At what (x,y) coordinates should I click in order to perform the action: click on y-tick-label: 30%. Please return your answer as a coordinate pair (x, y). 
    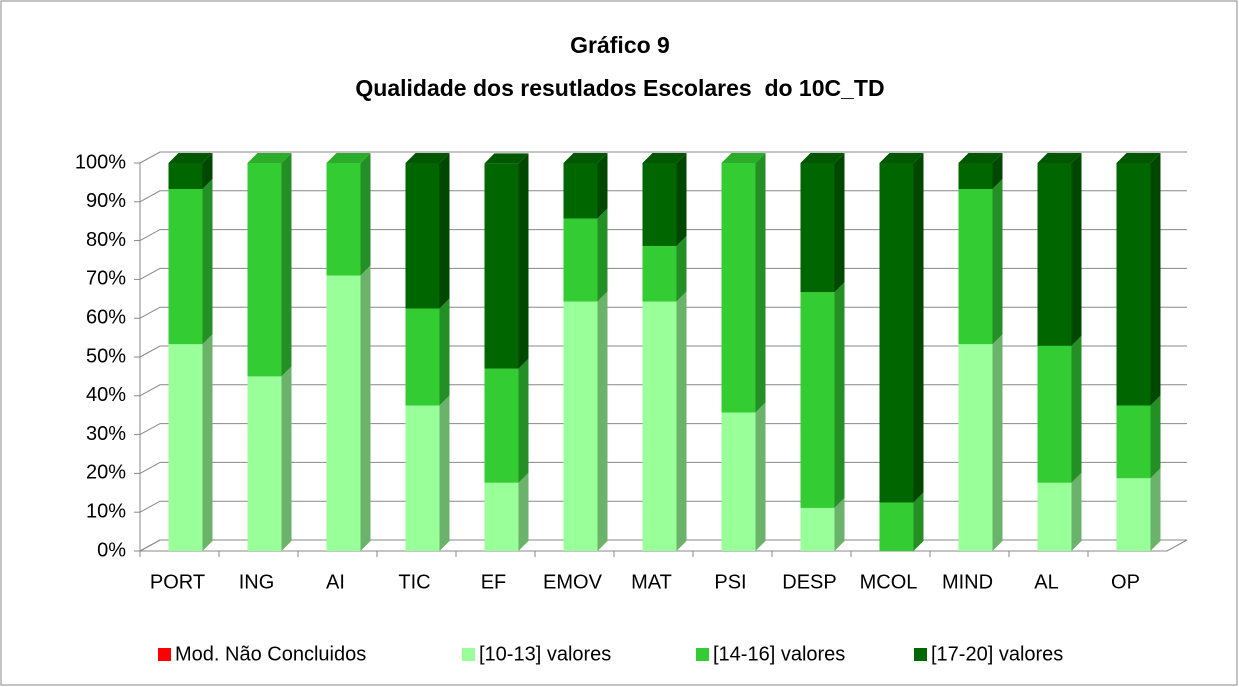
    Looking at the image, I should click on (106, 434).